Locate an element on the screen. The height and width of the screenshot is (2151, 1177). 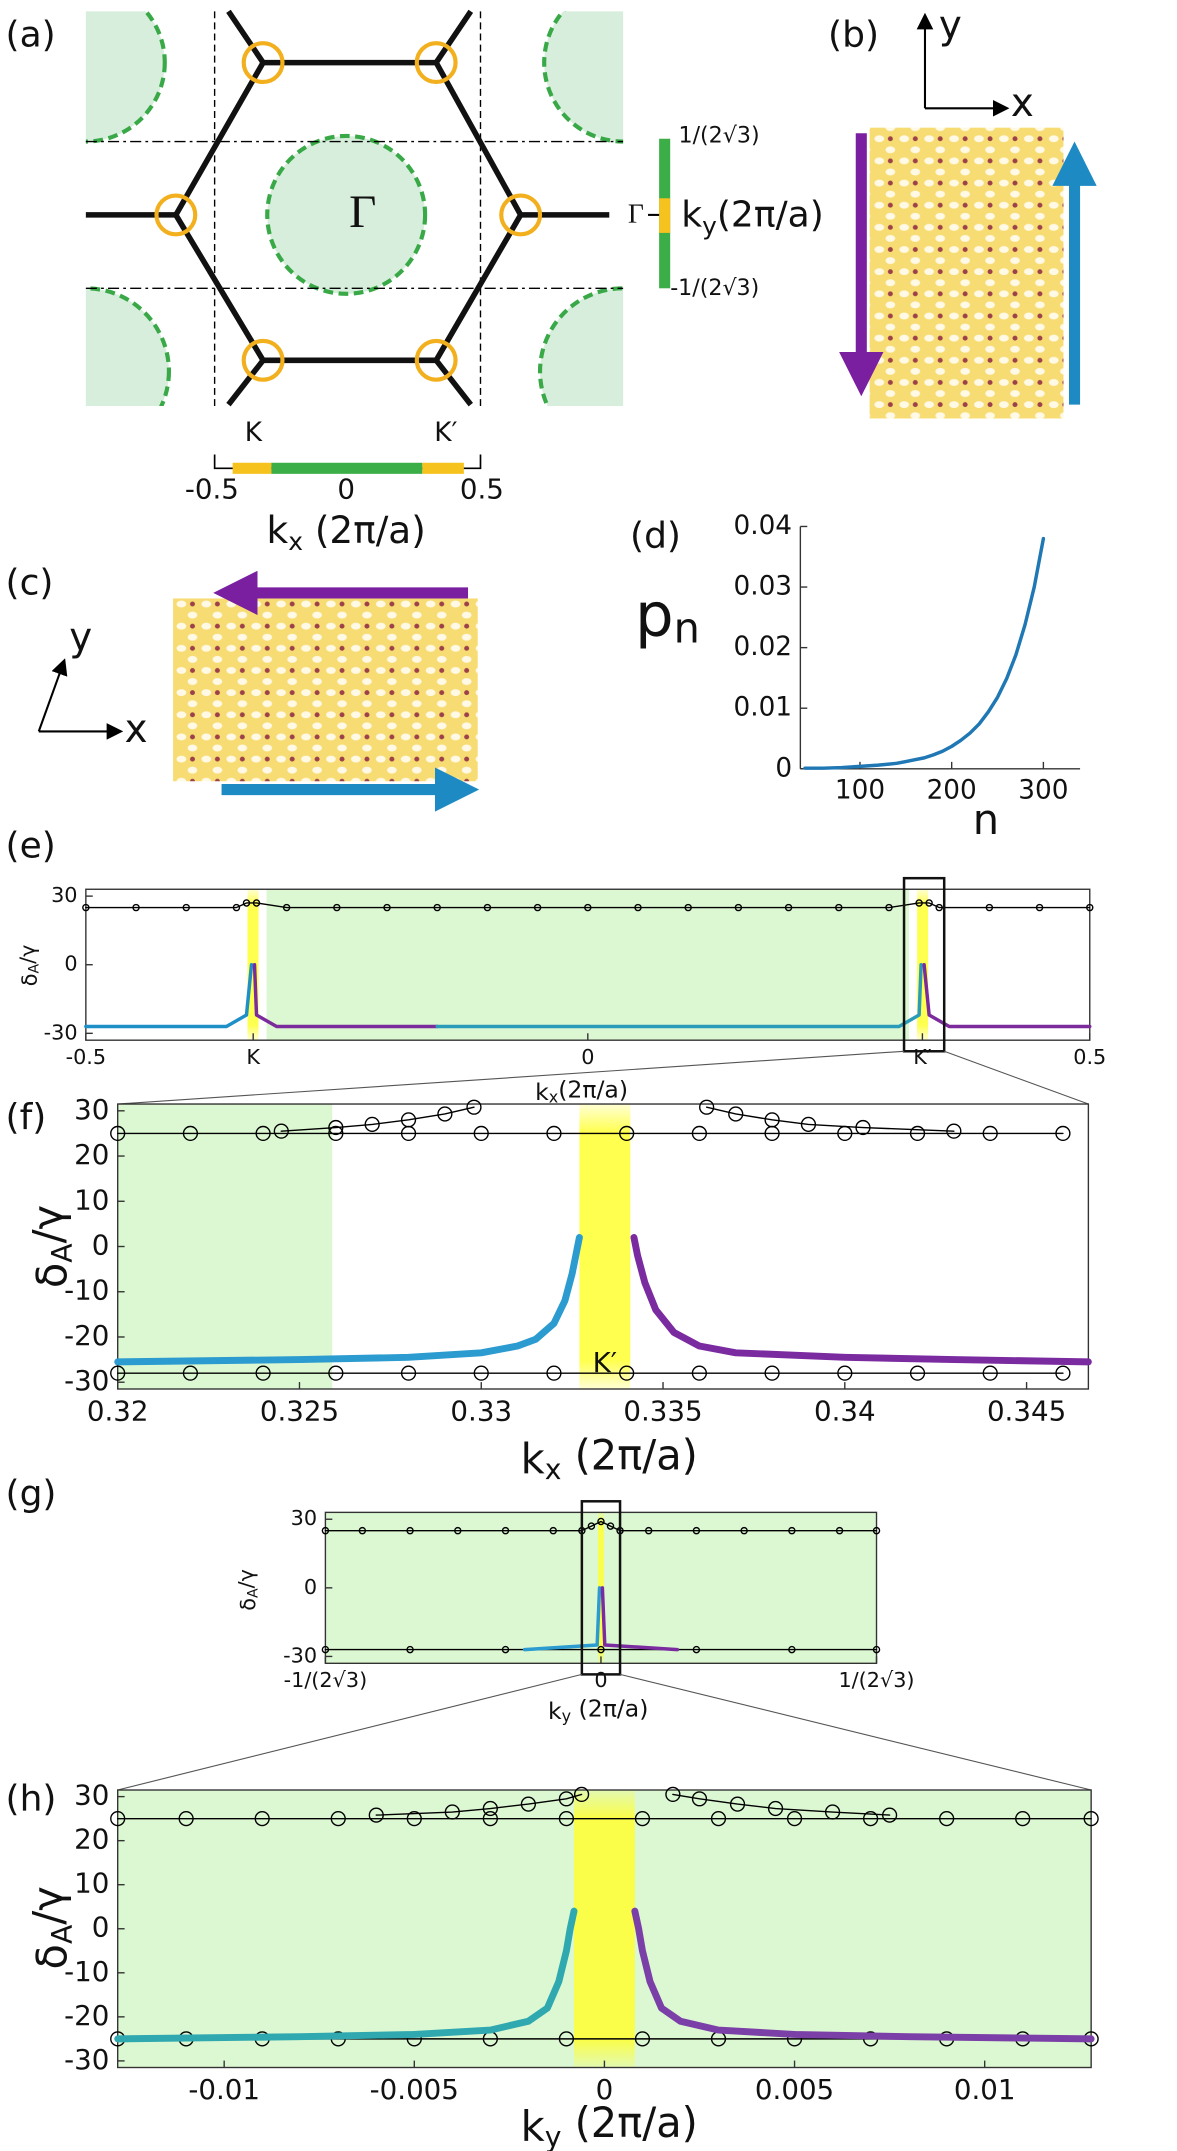
x-tick-label: -0.5 is located at coordinates (86, 1057).